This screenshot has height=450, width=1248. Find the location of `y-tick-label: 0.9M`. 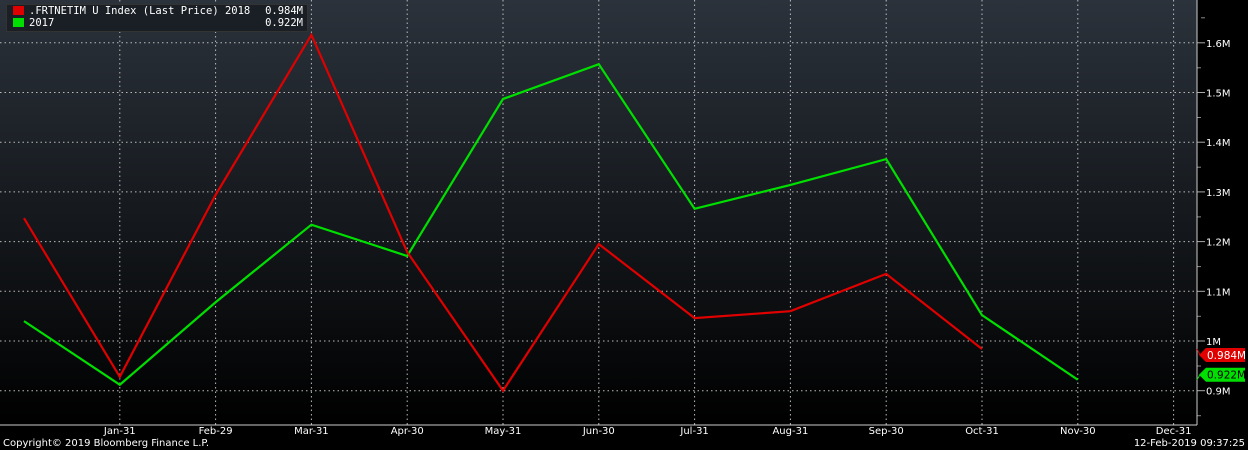

y-tick-label: 0.9M is located at coordinates (1218, 392).